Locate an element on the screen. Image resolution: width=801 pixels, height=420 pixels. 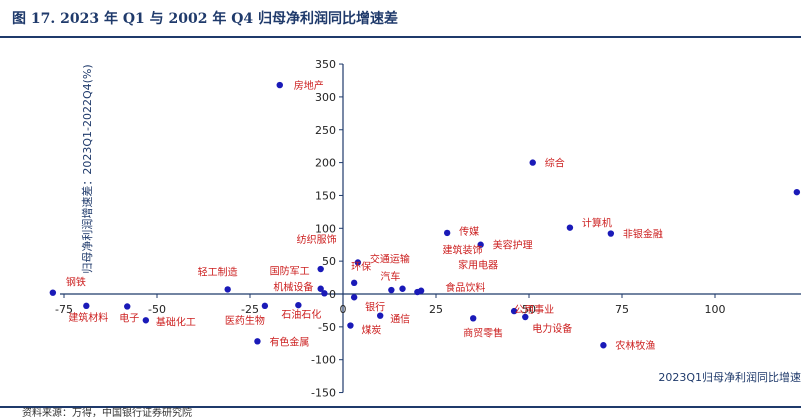
point-label: 公用事业 is located at coordinates (534, 309).